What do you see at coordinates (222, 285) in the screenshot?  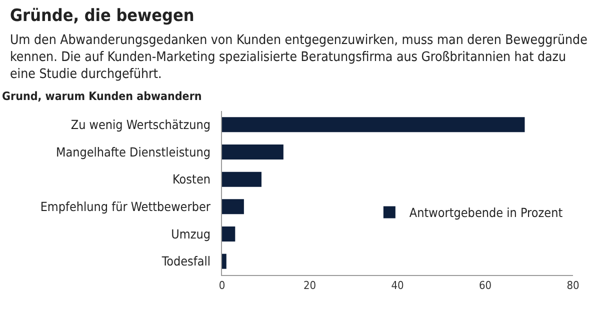 I see `x-tick-label: 0` at bounding box center [222, 285].